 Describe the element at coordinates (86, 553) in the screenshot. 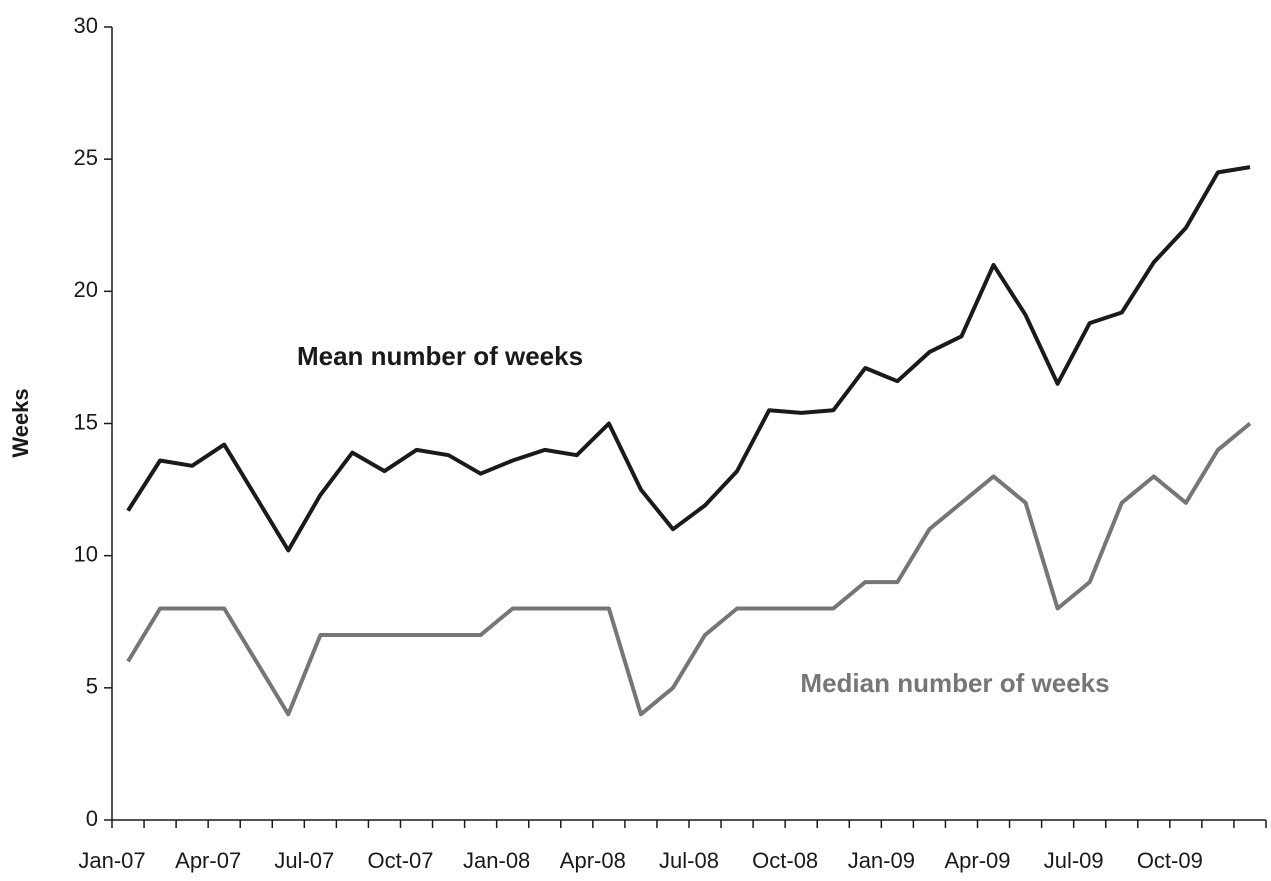

I see `y-tick-label: 10` at that location.